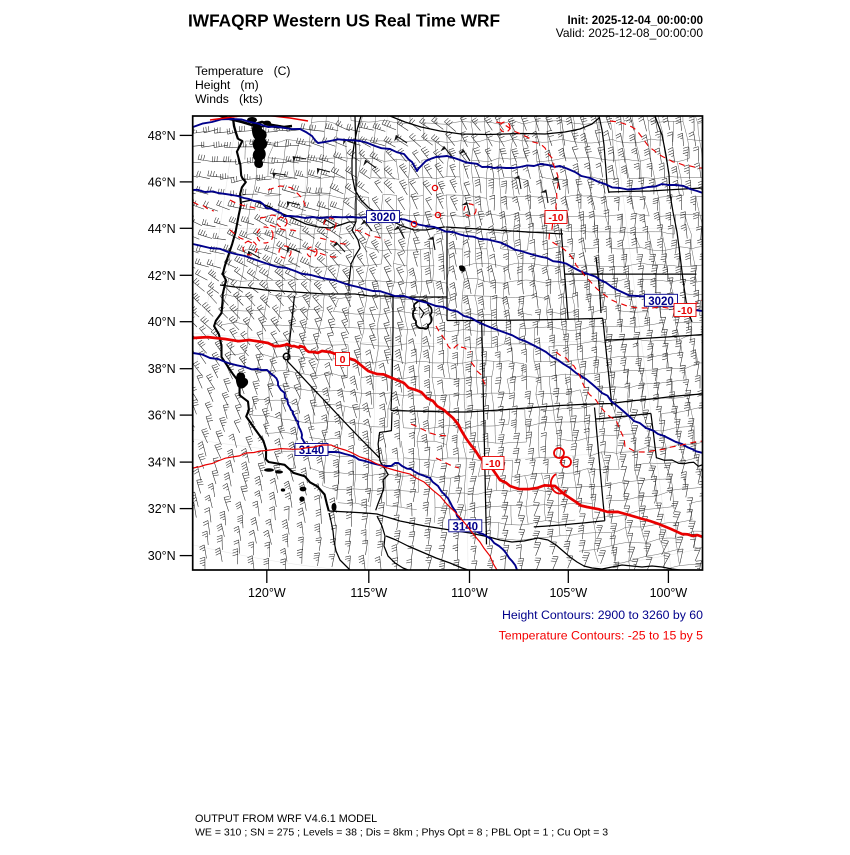  What do you see at coordinates (601, 636) in the screenshot?
I see `svg-text:Temperature Contours: -25 to 1: Temperature Contours: -25 to 15 by 5` at bounding box center [601, 636].